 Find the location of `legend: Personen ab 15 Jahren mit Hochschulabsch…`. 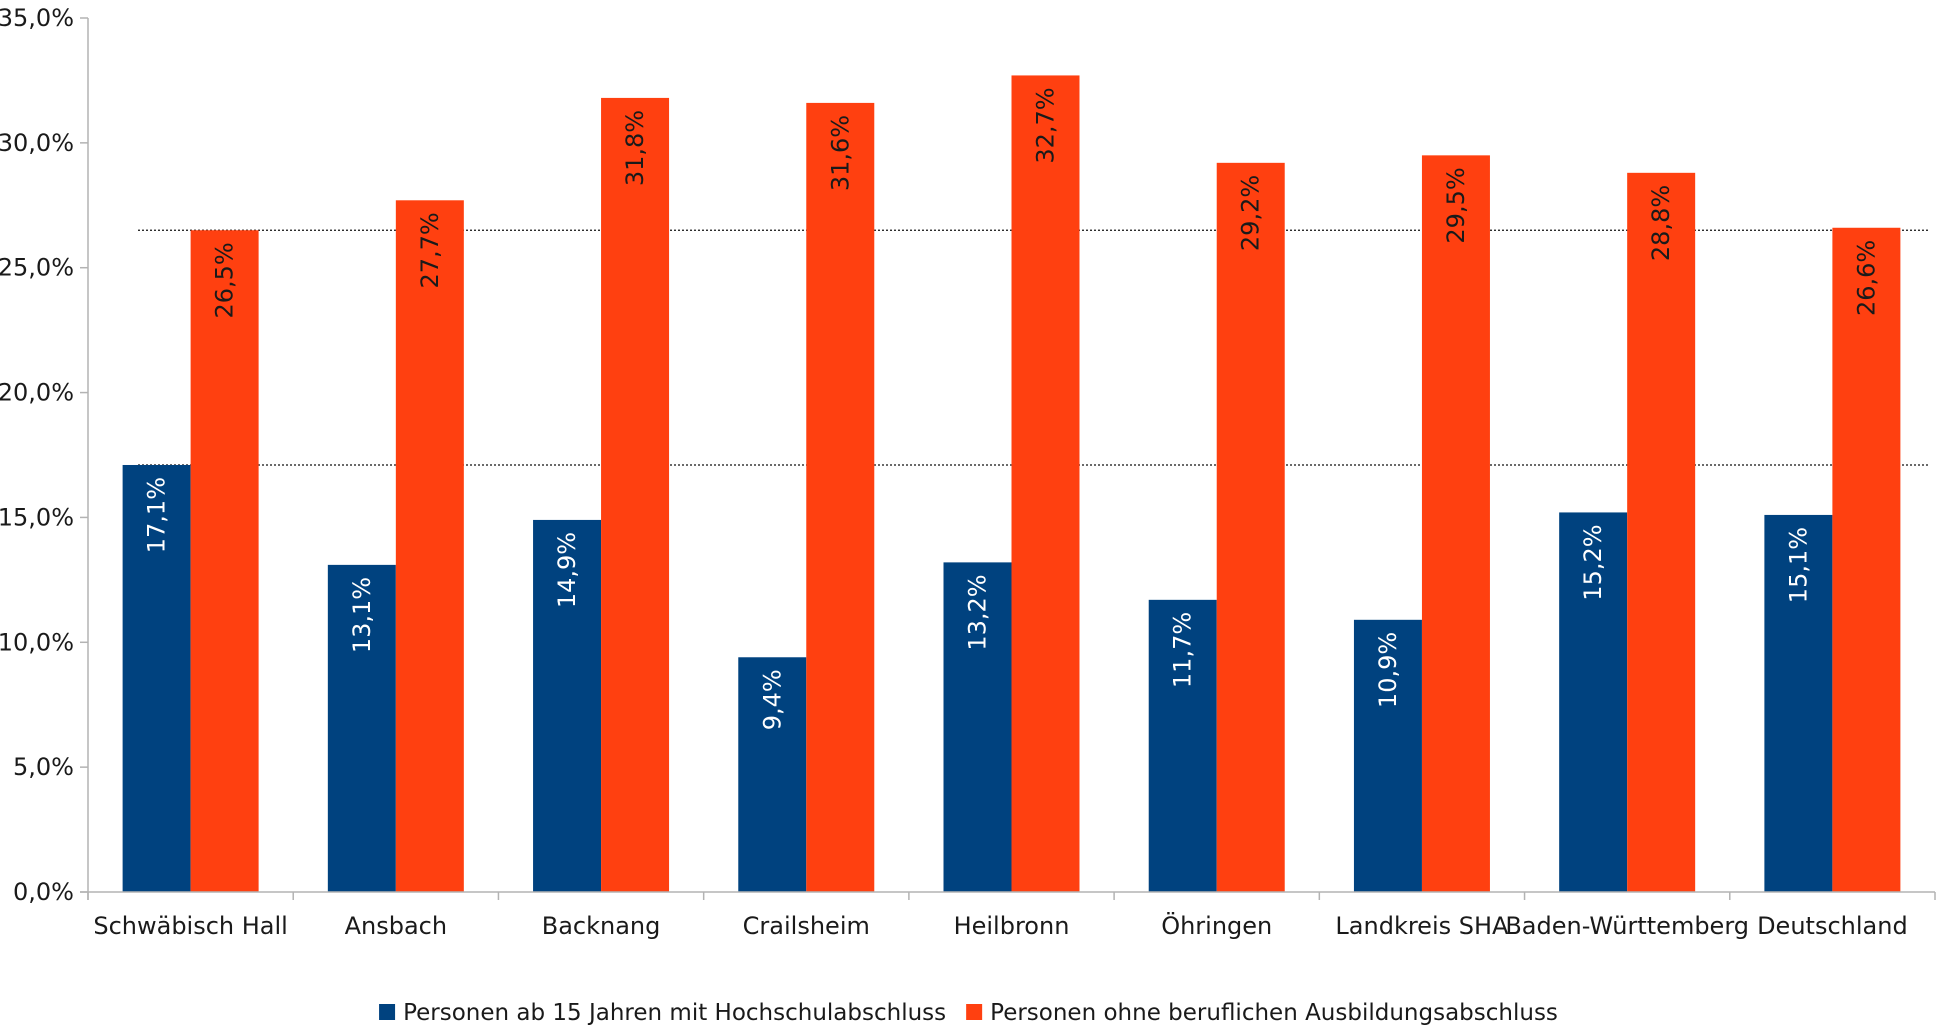

legend: Personen ab 15 Jahren mit Hochschulabsch… is located at coordinates (968, 1013).